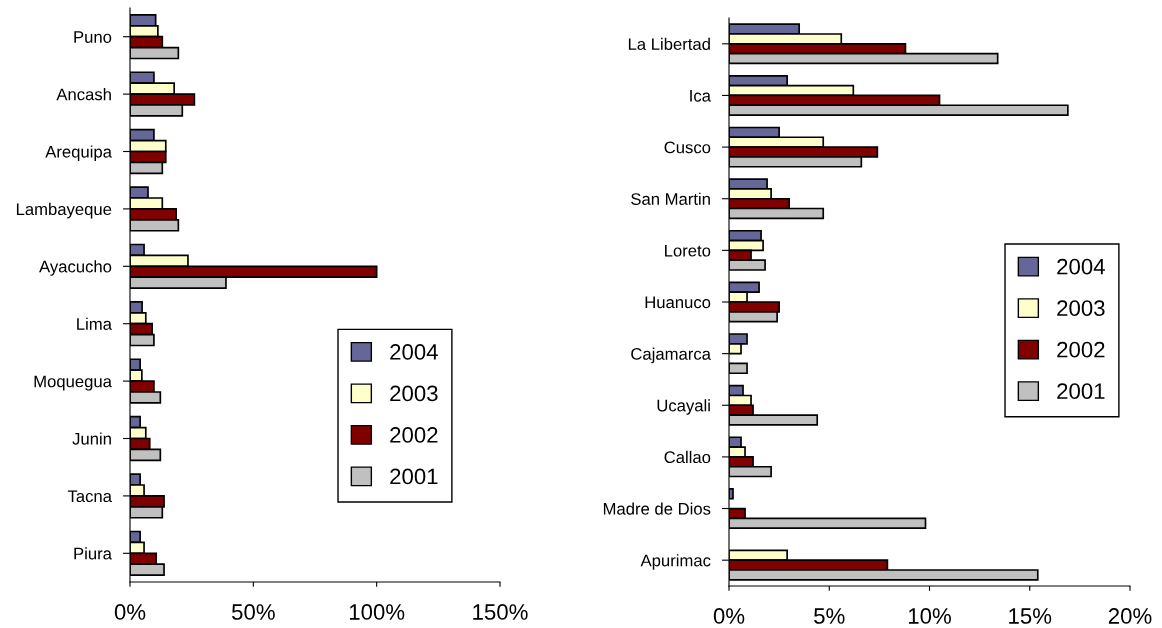 This screenshot has width=1162, height=628. What do you see at coordinates (78, 153) in the screenshot?
I see `y-tick-label: Arequipa` at bounding box center [78, 153].